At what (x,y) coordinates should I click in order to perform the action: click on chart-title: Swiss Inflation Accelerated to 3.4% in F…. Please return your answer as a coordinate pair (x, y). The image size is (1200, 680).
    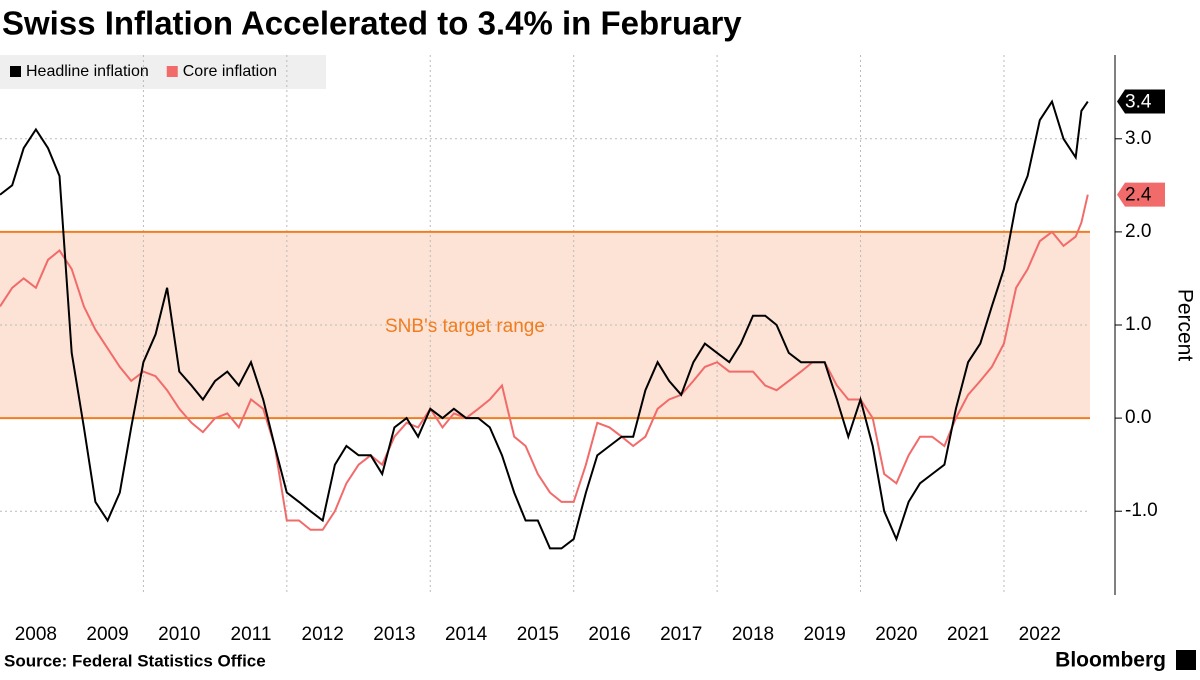
    Looking at the image, I should click on (372, 23).